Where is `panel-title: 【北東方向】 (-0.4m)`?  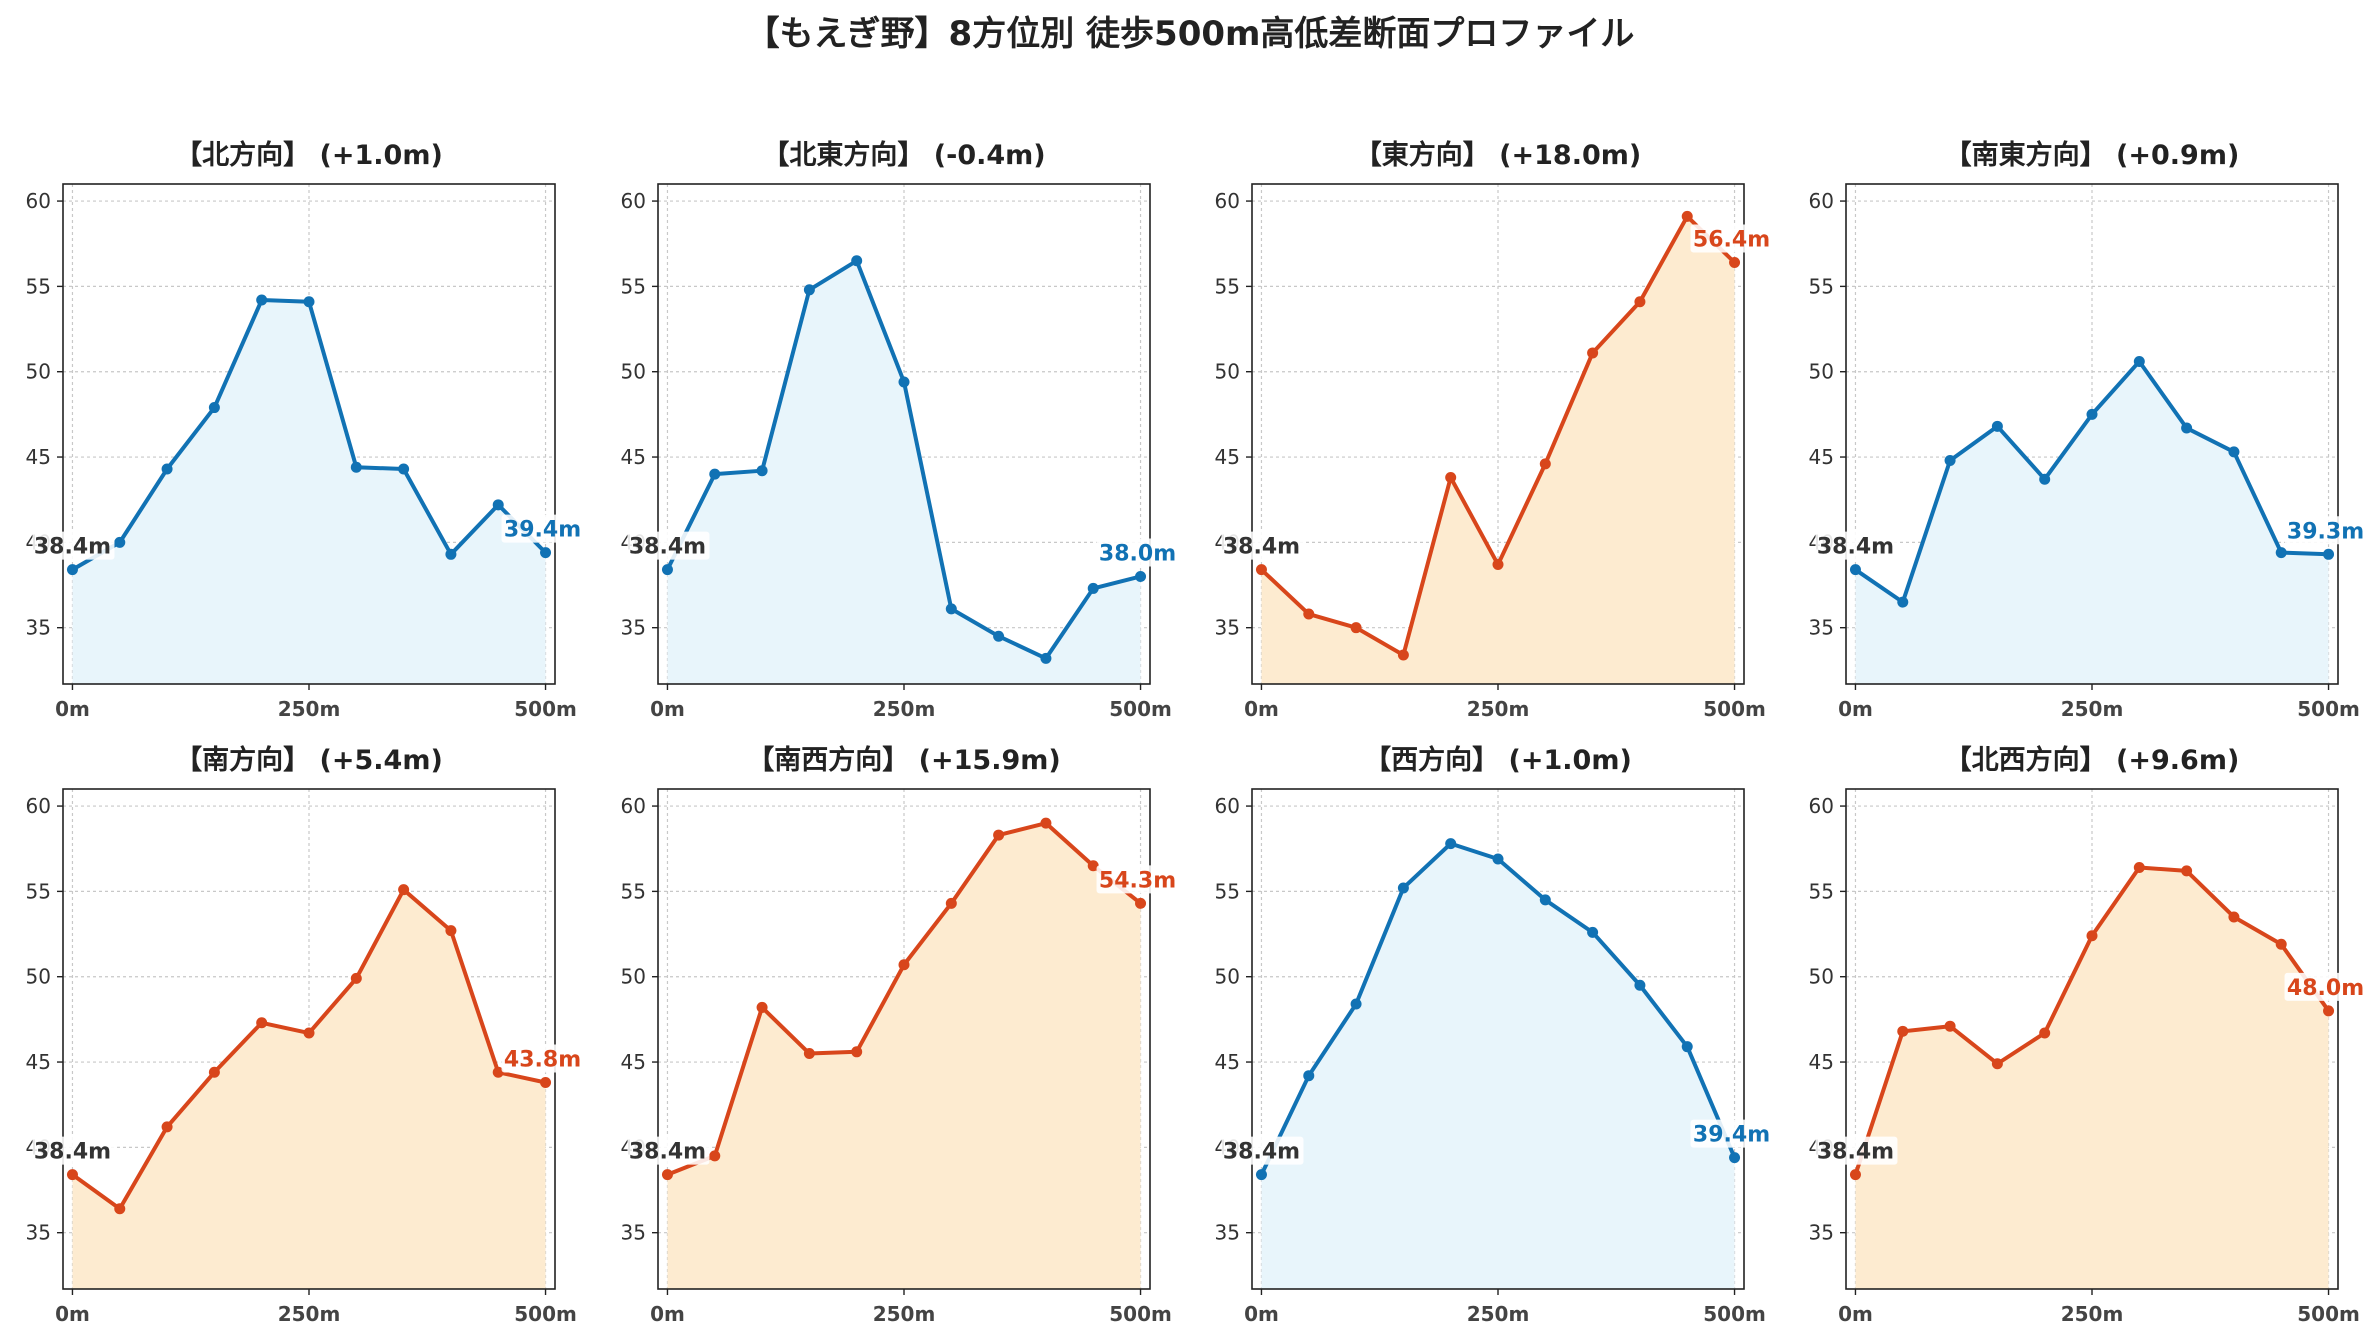 panel-title: 【北東方向】 (-0.4m) is located at coordinates (903, 155).